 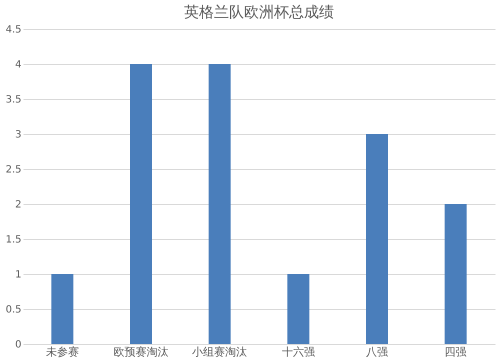 I want to click on x-tick-label: 八强, so click(x=377, y=352).